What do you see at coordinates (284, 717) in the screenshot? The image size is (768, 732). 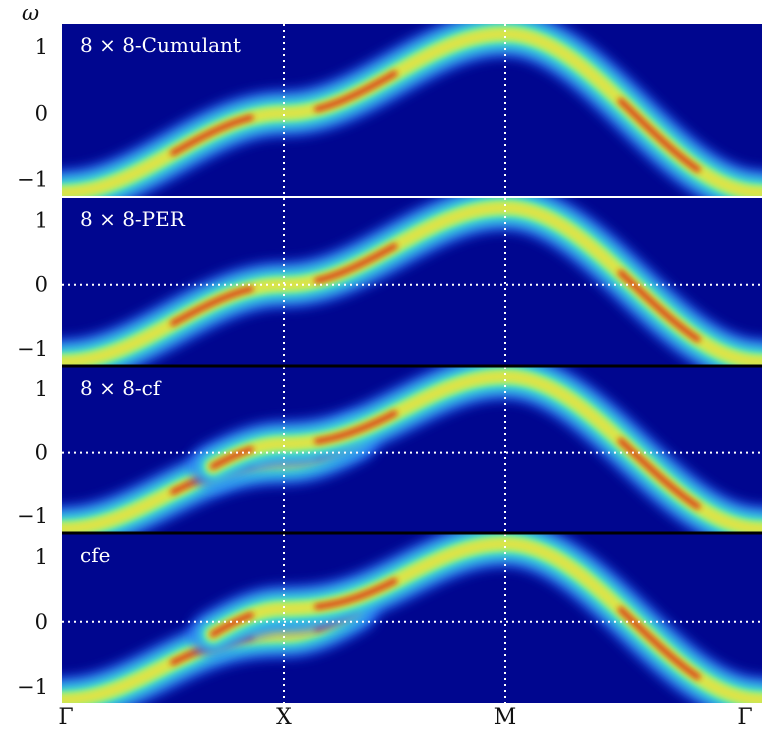 I see `k-point-label: X` at bounding box center [284, 717].